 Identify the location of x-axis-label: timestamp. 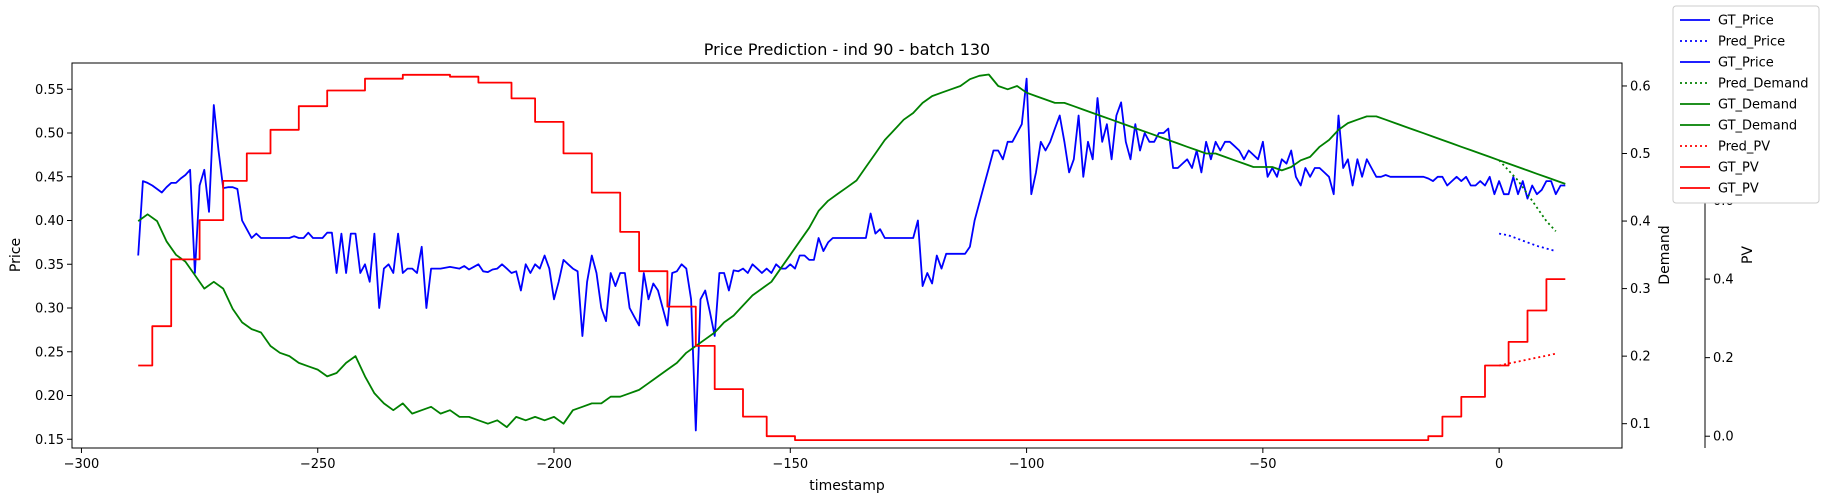
(847, 486).